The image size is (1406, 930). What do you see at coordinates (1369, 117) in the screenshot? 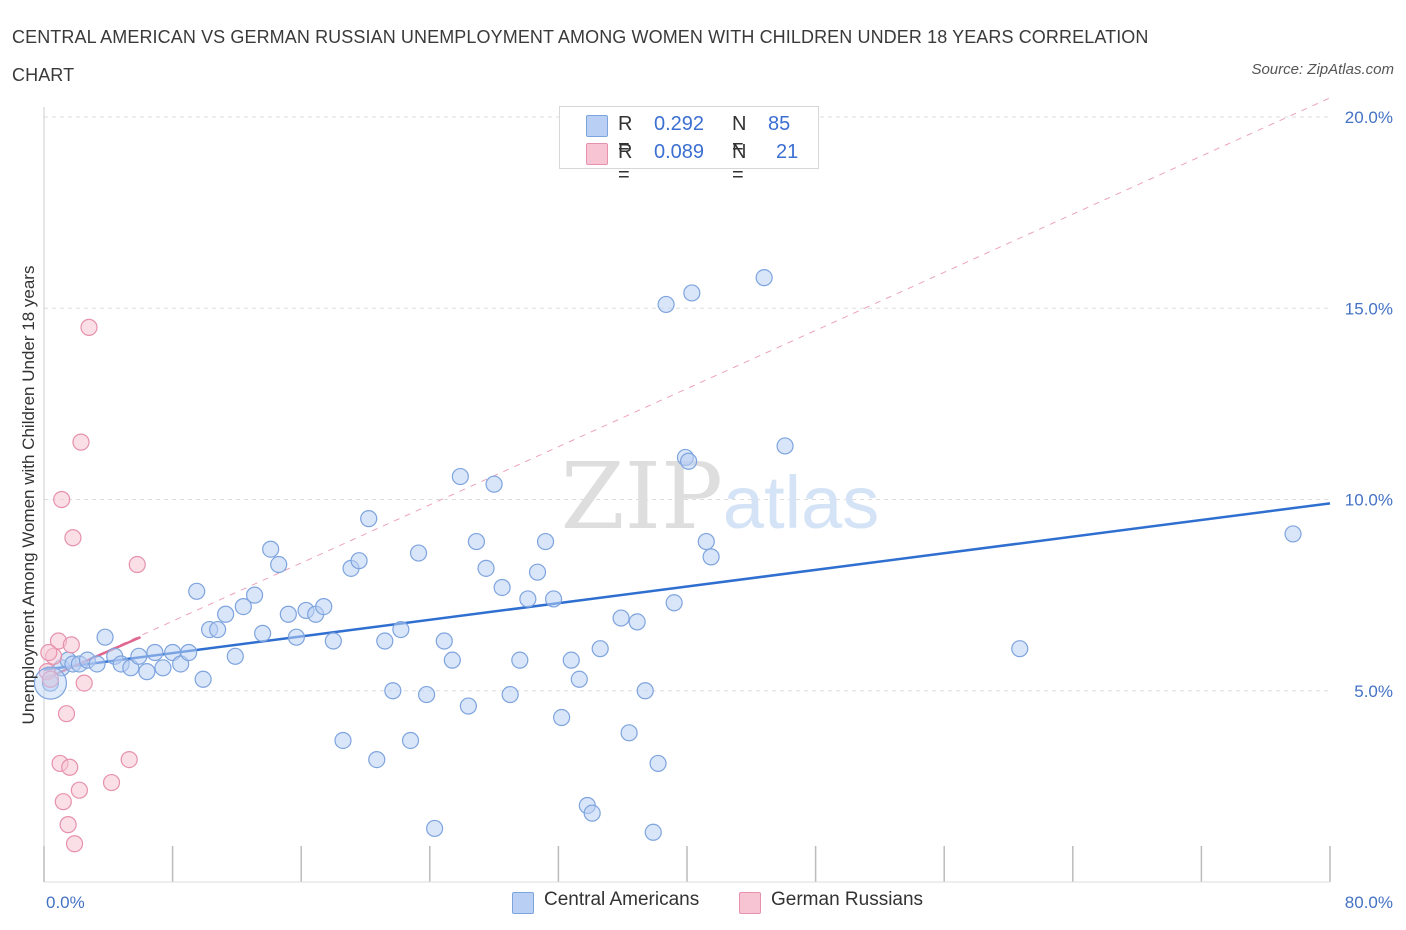
I see `y-tick-label: 20.0%` at bounding box center [1369, 117].